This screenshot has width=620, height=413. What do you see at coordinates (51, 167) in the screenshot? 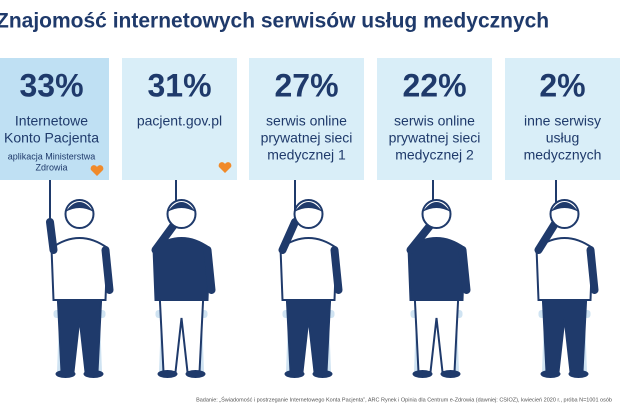
I see `card-sublabel: Zdrowia` at bounding box center [51, 167].